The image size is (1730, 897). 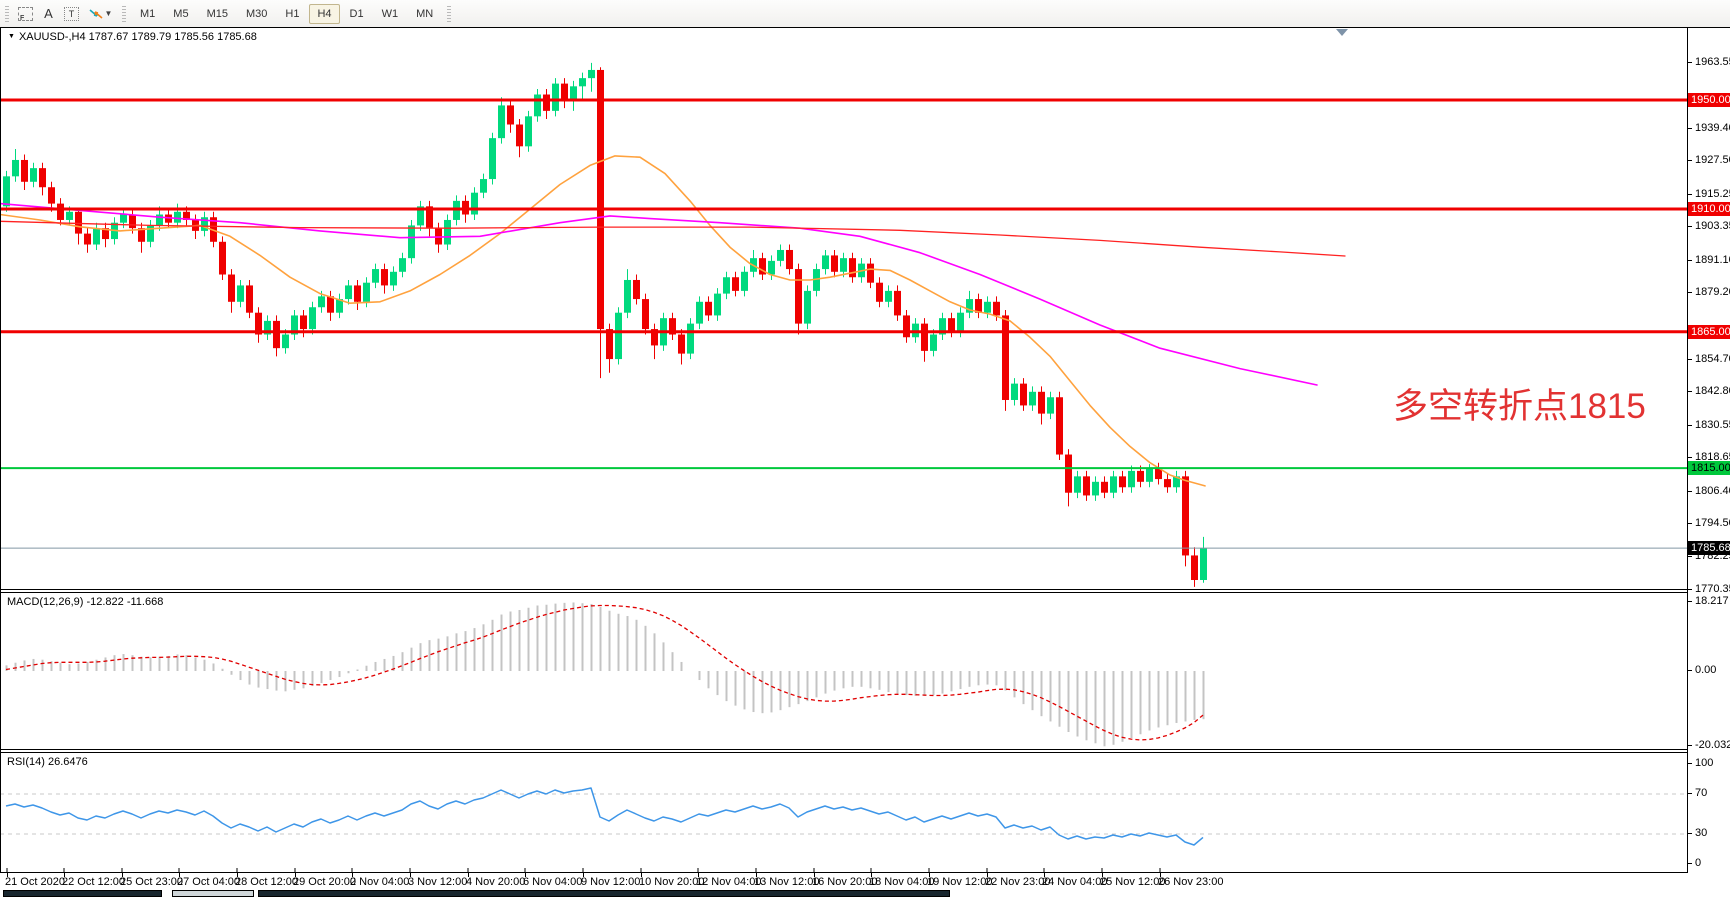 What do you see at coordinates (843, 812) in the screenshot?
I see `rsi-pane` at bounding box center [843, 812].